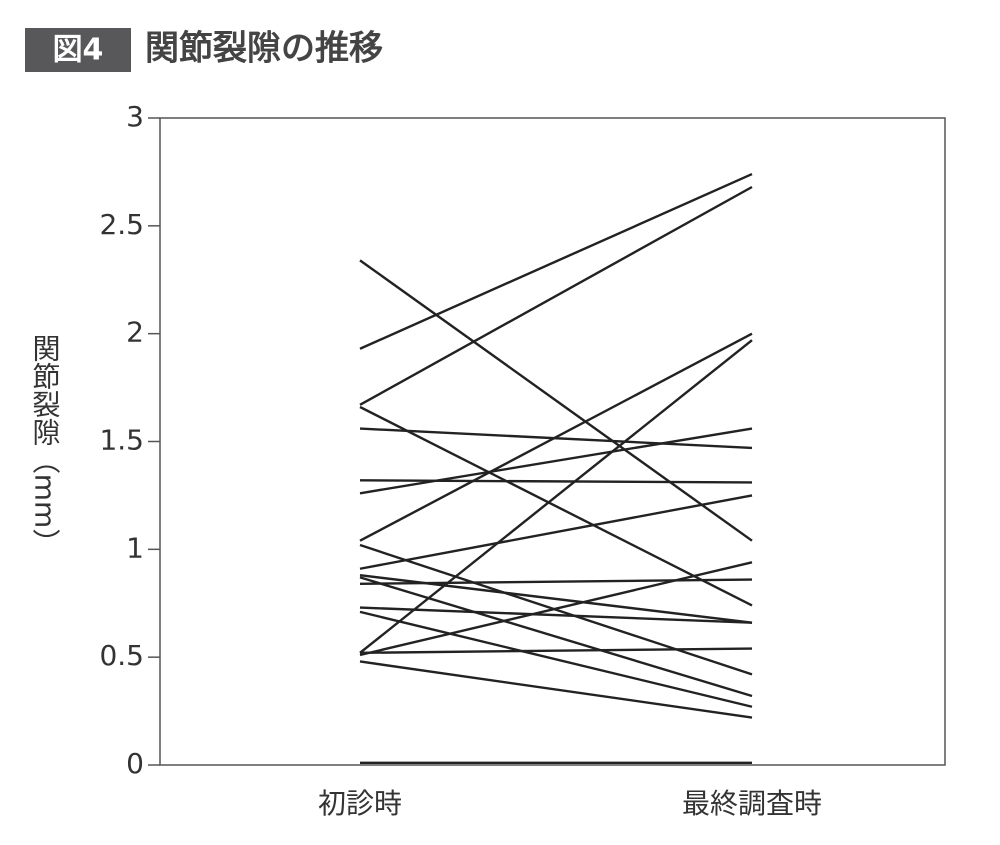 The height and width of the screenshot is (845, 1000). What do you see at coordinates (121, 655) in the screenshot?
I see `y-tick-label: 0.5` at bounding box center [121, 655].